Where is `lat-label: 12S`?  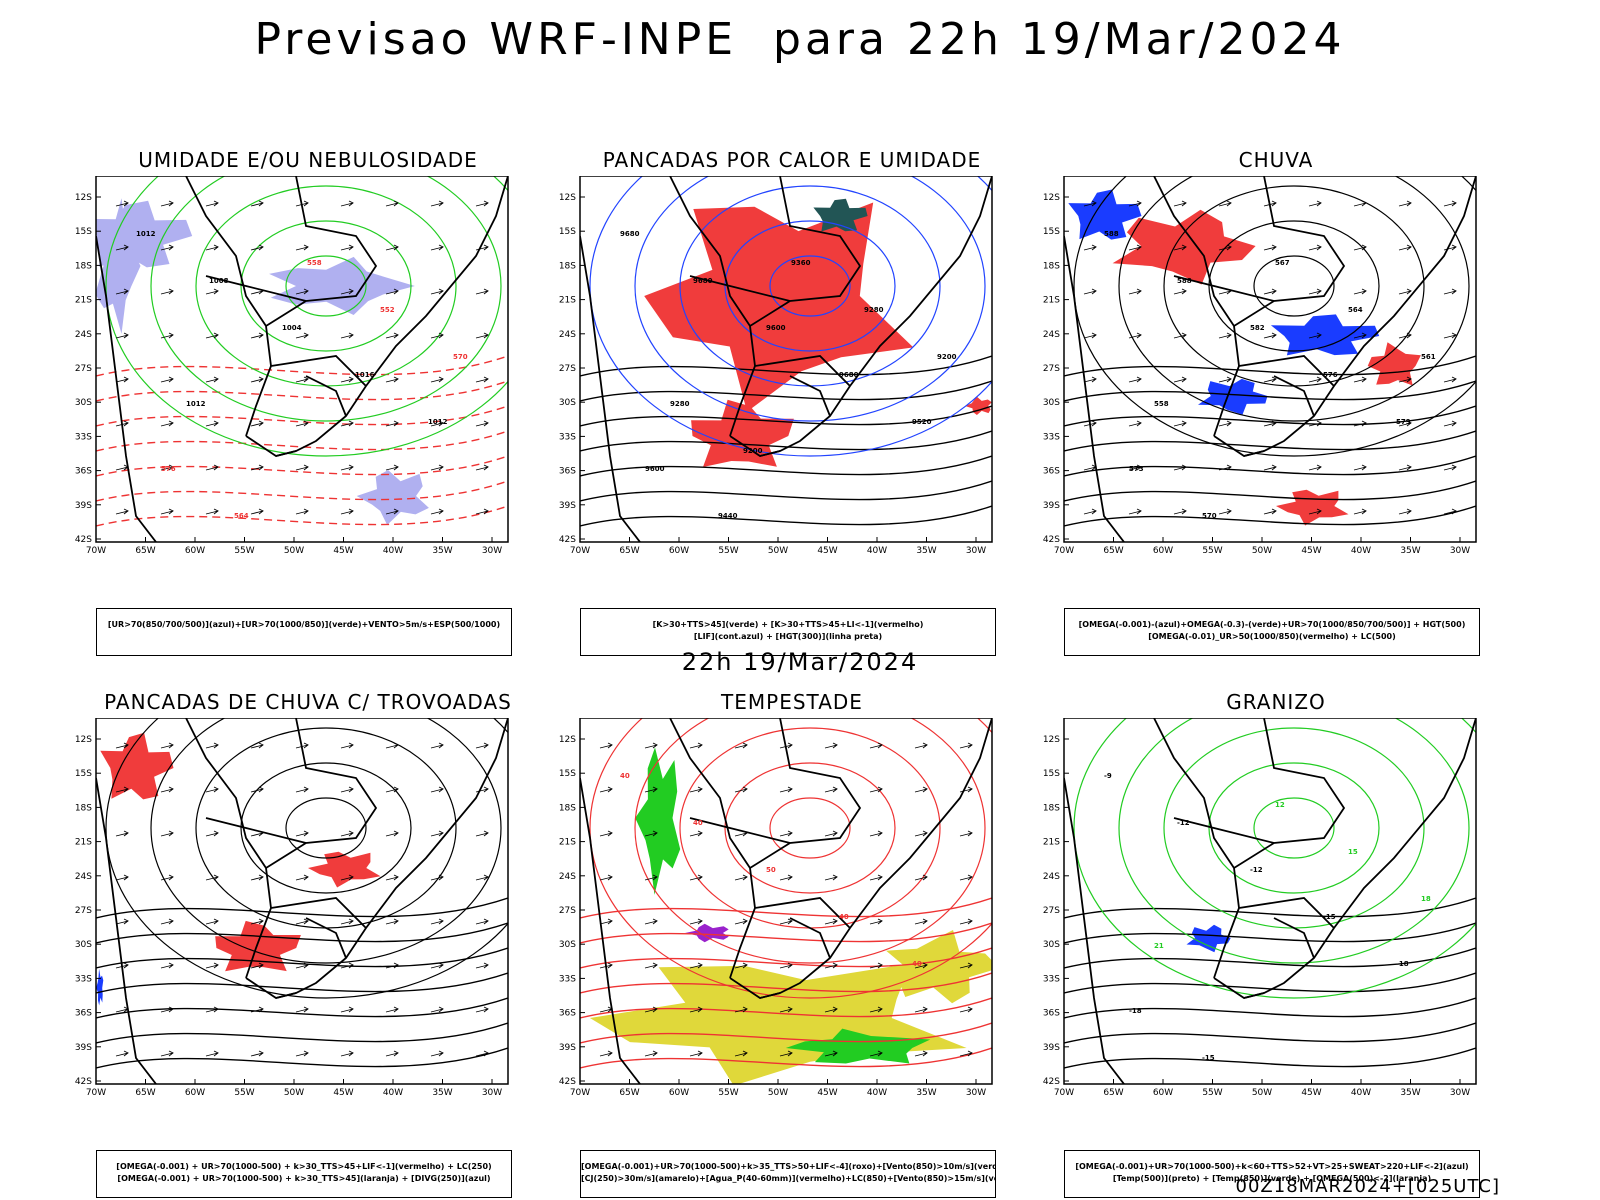
lat-label: 12S is located at coordinates (1051, 198).